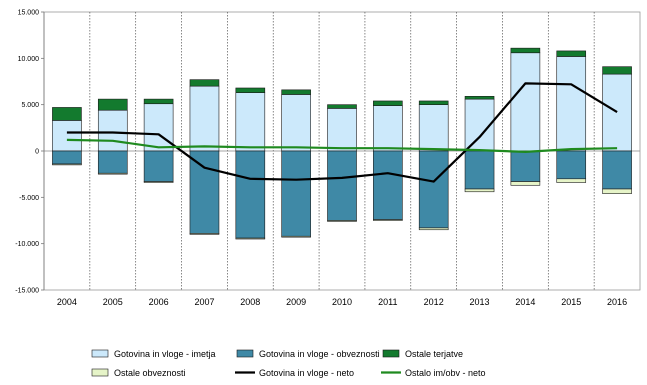 The image size is (647, 385). I want to click on x-tick-label: 2013, so click(480, 302).